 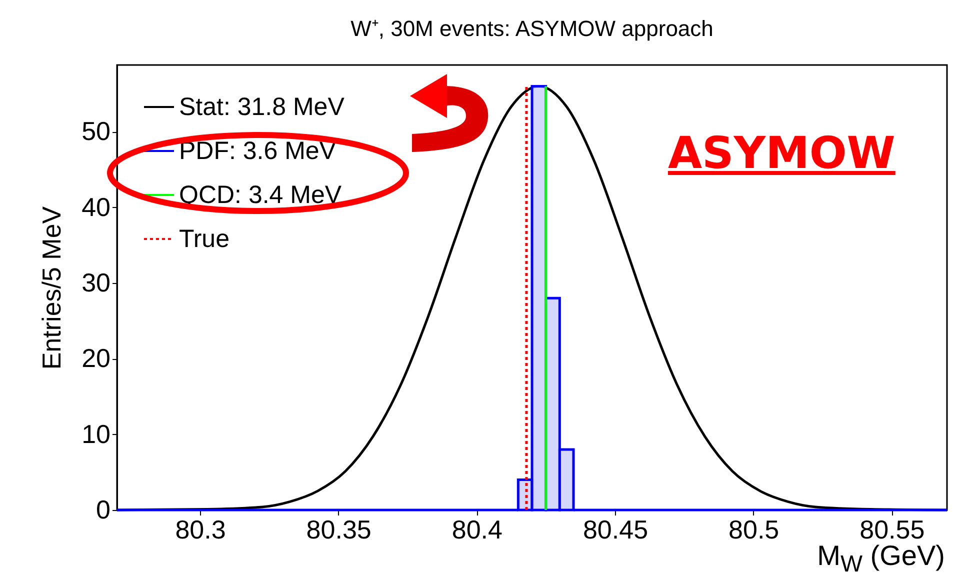 What do you see at coordinates (257, 151) in the screenshot?
I see `legend-label: PDF: 3.6 MeV` at bounding box center [257, 151].